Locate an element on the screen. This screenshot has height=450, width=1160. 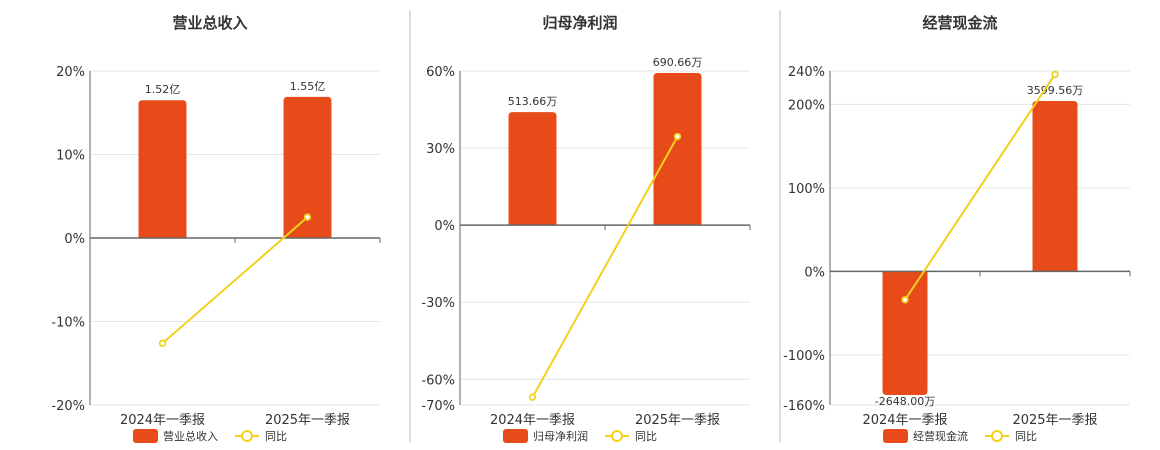
y-tick-label: 240% is located at coordinates (806, 72).